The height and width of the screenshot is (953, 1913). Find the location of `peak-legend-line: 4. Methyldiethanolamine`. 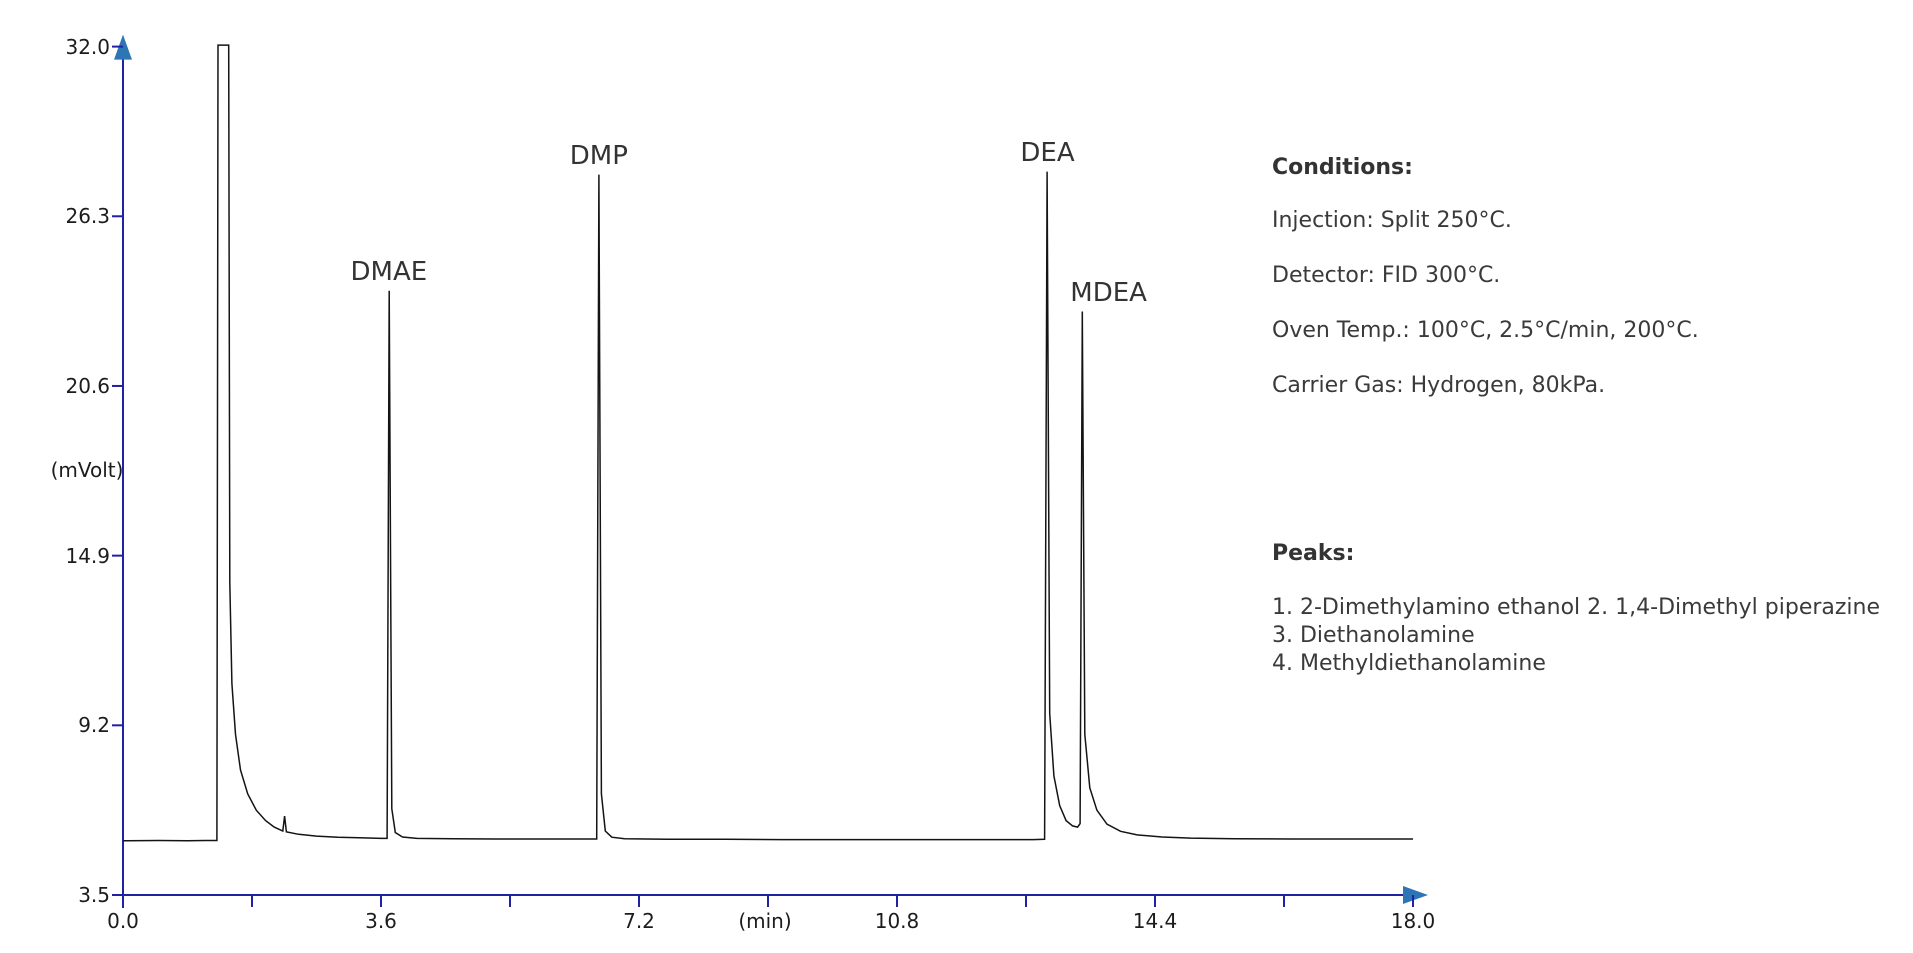

peak-legend-line: 4. Methyldiethanolamine is located at coordinates (1409, 663).